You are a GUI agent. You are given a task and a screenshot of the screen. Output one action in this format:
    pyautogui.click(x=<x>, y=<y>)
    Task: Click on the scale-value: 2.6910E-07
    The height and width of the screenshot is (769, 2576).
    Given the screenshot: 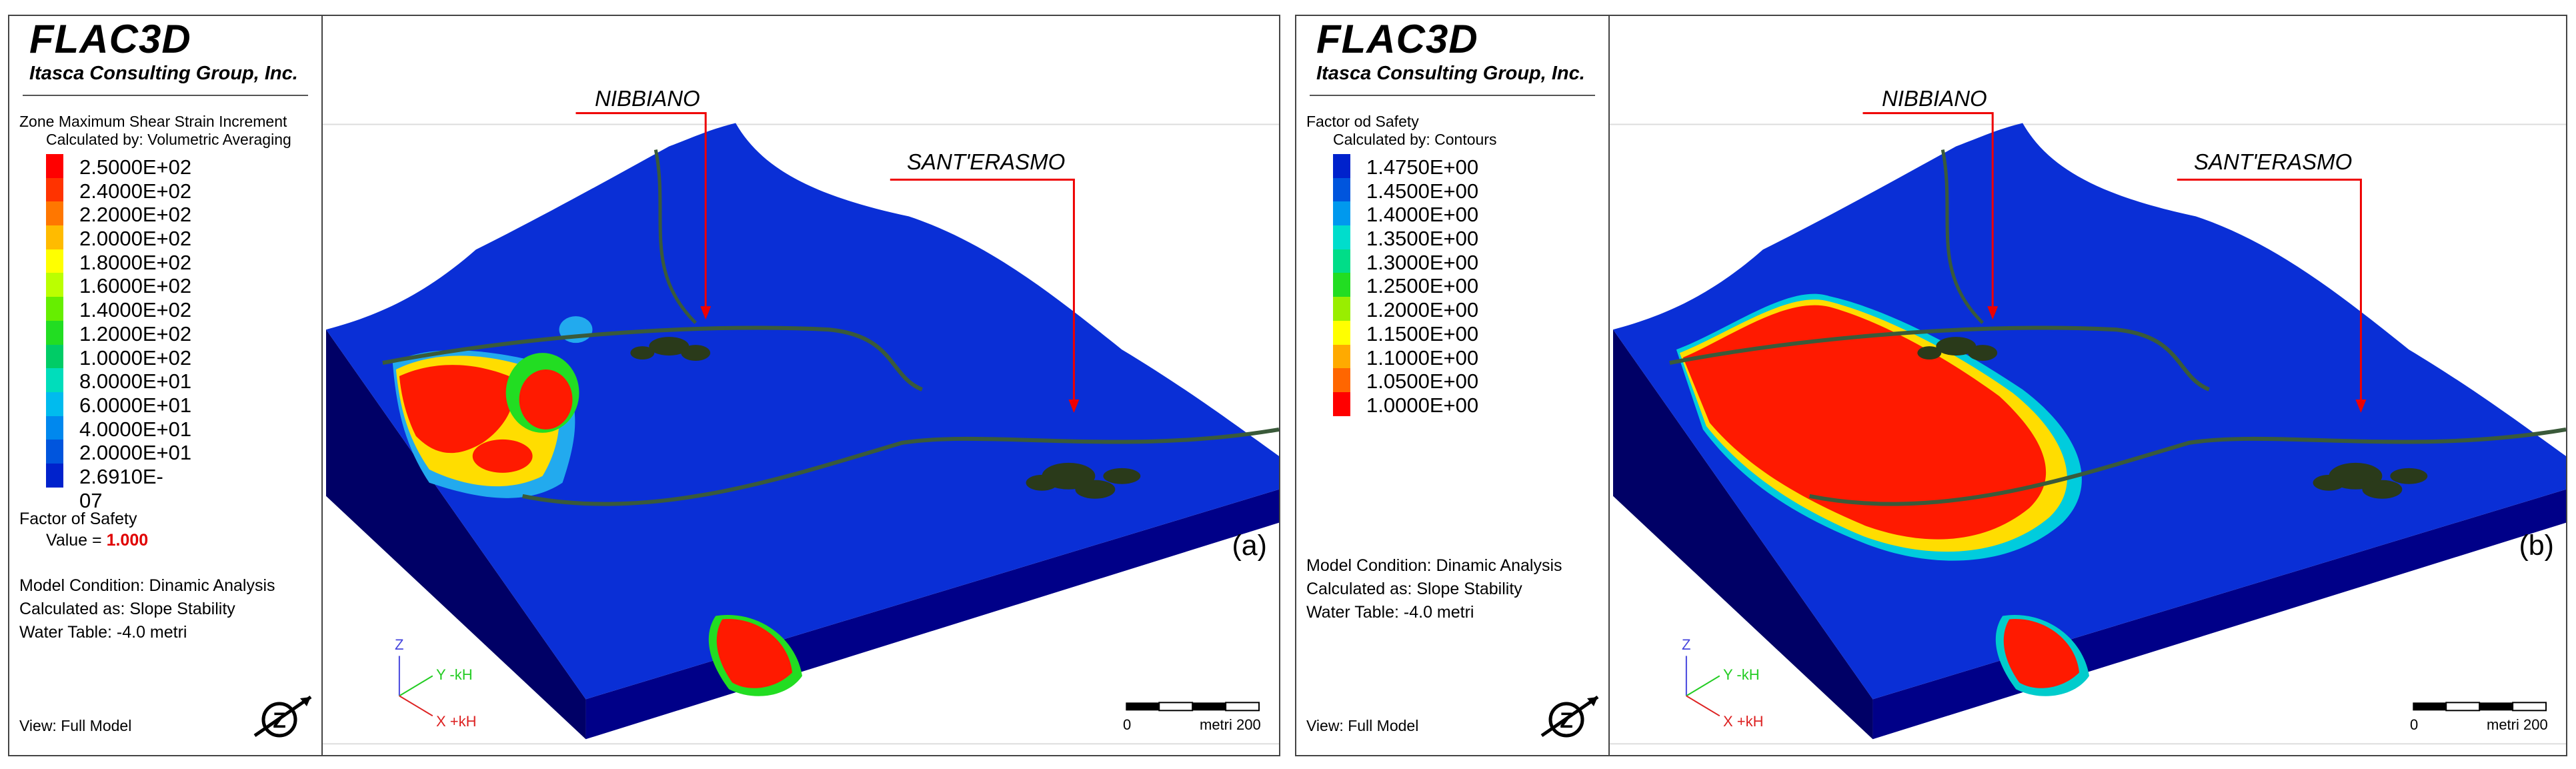 What is the action you would take?
    pyautogui.click(x=121, y=488)
    